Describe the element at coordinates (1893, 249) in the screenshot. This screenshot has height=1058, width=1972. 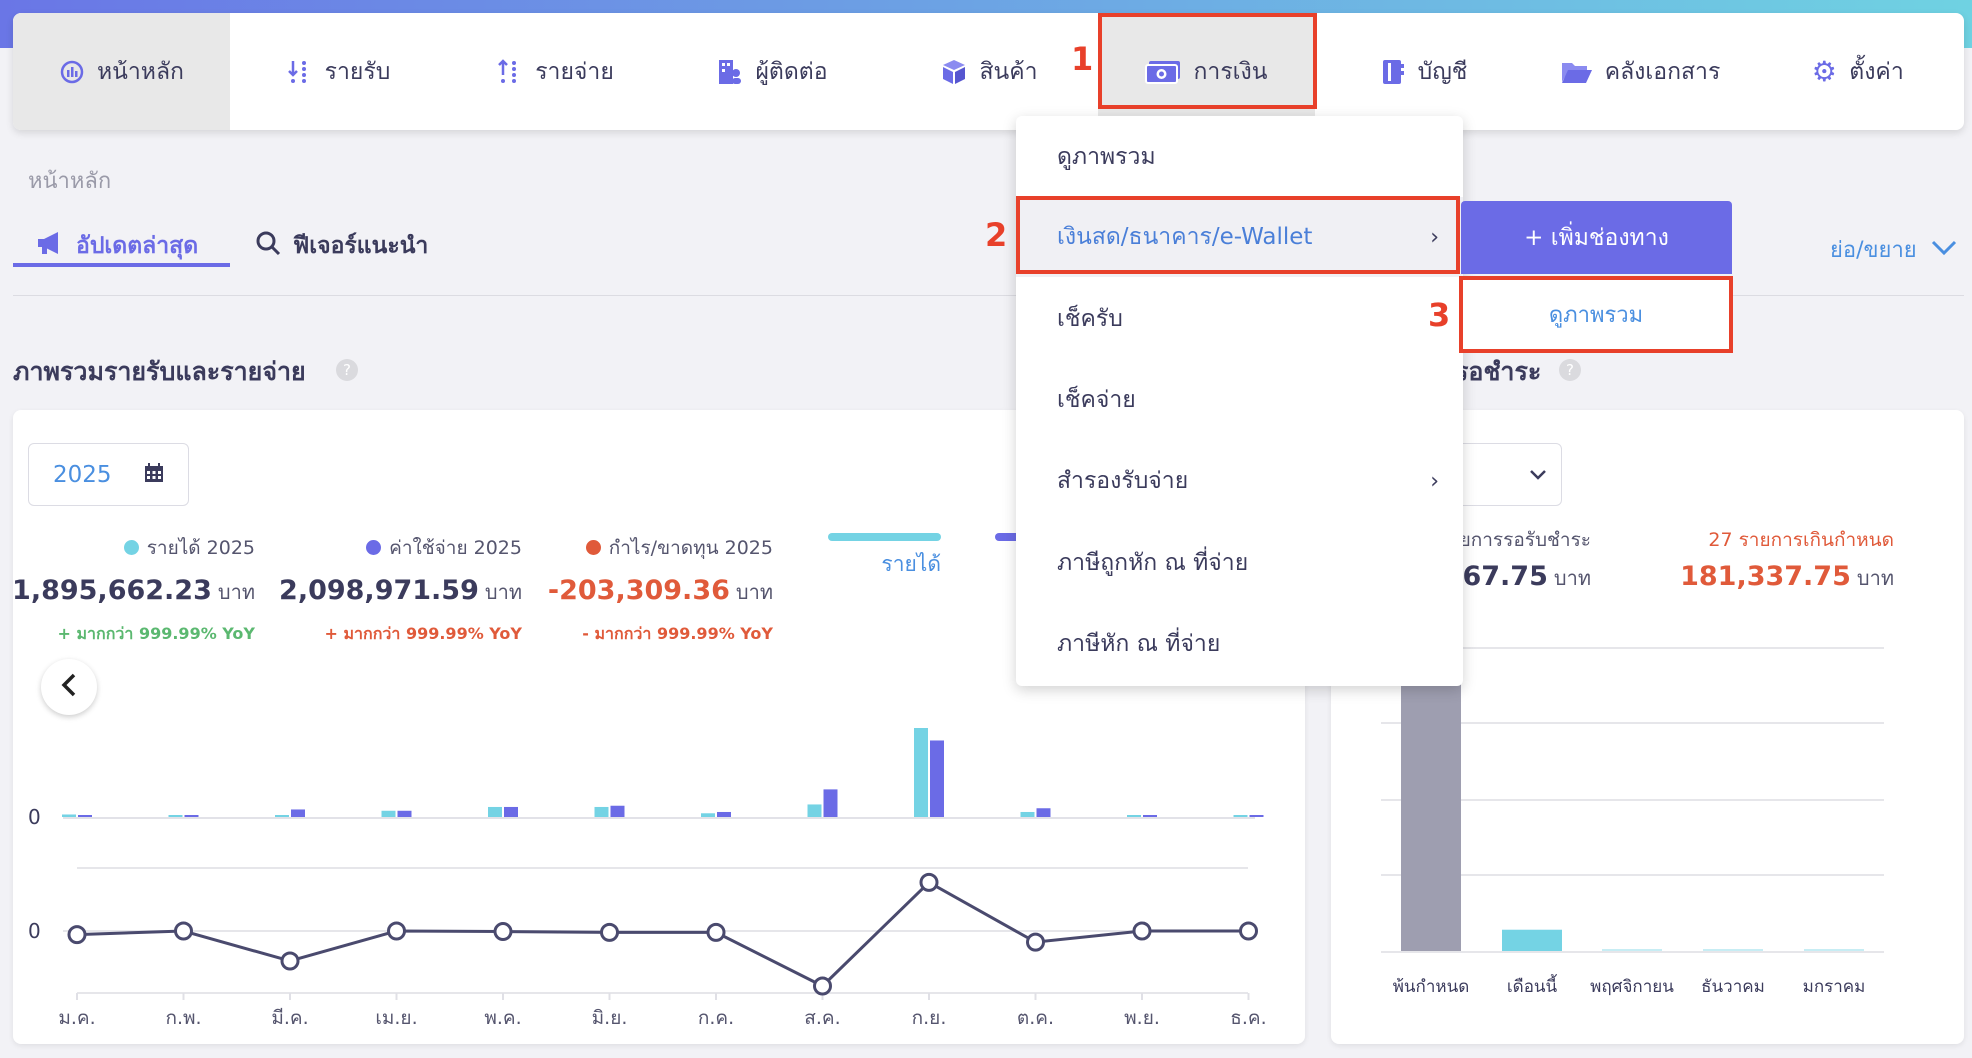
I see `collapse-expand-toggle: ย่อ/ขยาย` at that location.